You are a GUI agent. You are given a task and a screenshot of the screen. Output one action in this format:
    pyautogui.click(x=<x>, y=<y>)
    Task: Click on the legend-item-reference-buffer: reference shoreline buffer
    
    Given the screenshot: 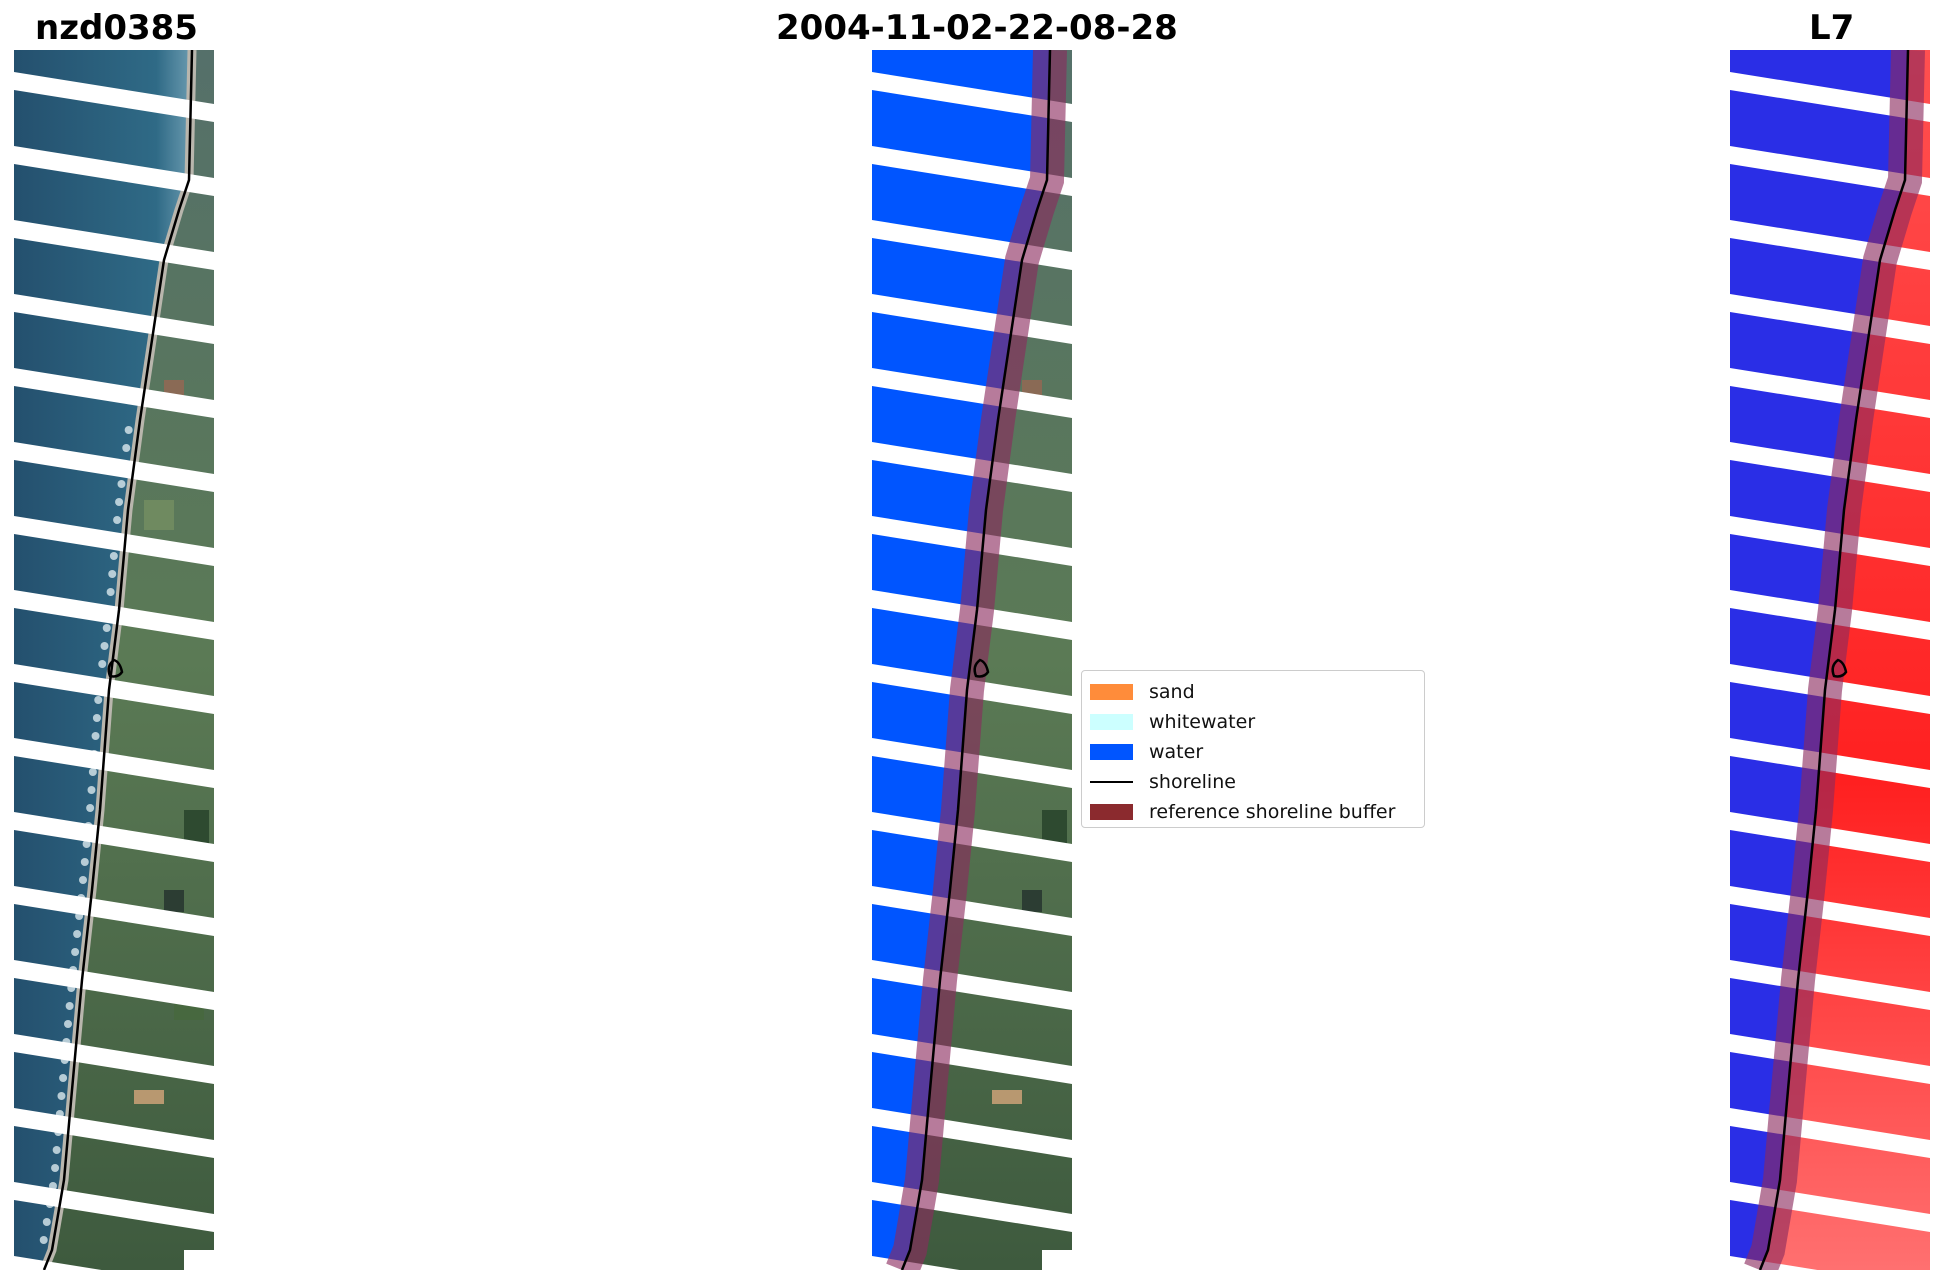 What is the action you would take?
    pyautogui.click(x=1257, y=812)
    